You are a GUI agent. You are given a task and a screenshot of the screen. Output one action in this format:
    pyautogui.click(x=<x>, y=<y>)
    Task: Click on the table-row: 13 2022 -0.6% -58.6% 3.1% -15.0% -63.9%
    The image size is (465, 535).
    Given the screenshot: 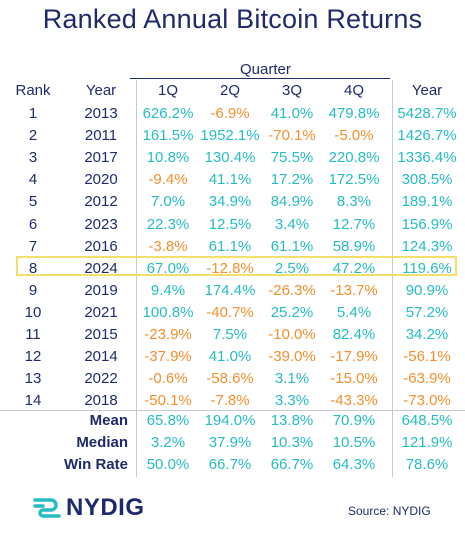 What is the action you would take?
    pyautogui.click(x=232, y=379)
    